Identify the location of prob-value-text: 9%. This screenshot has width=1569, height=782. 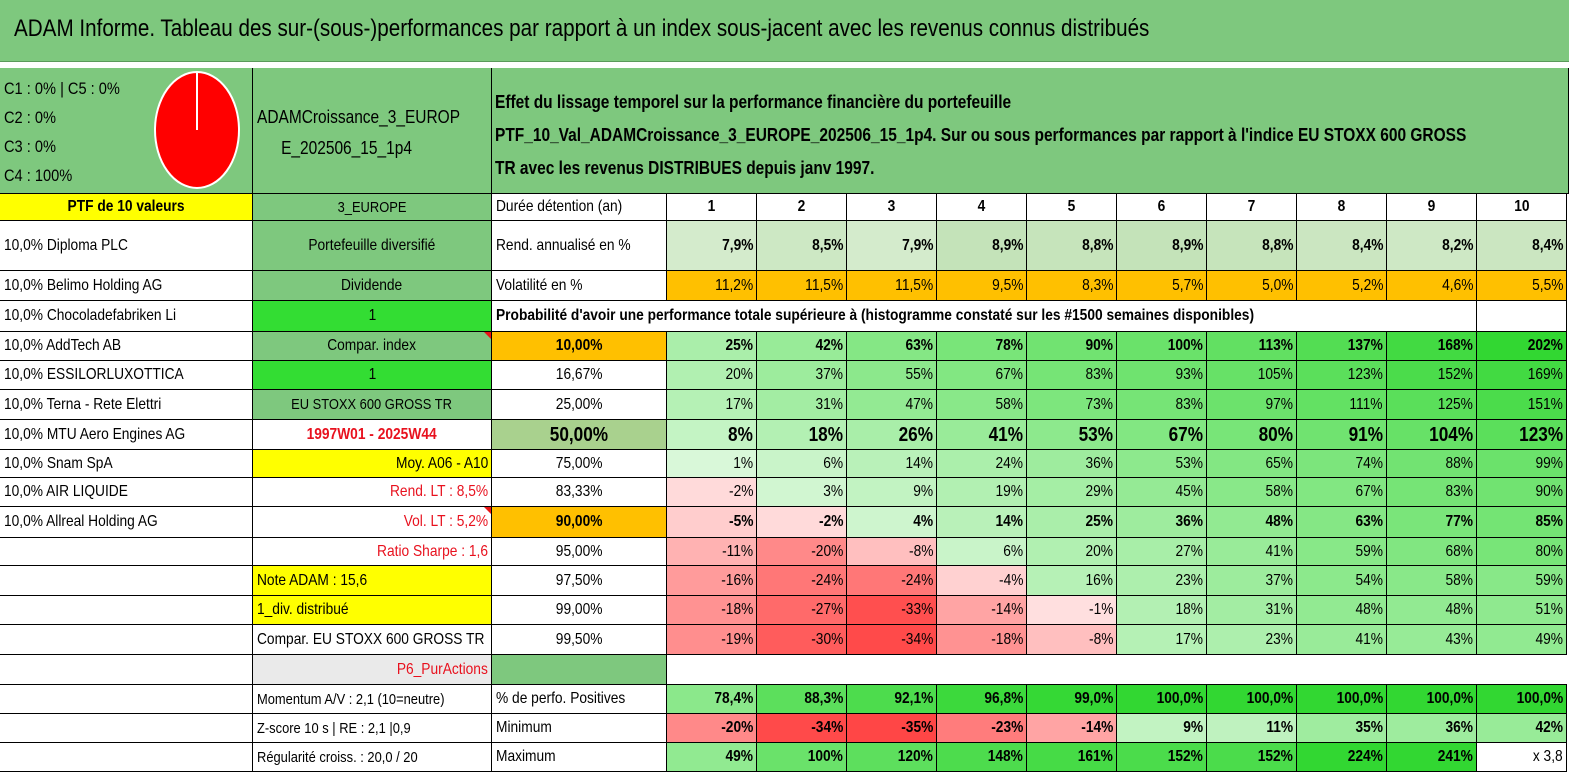
(923, 491).